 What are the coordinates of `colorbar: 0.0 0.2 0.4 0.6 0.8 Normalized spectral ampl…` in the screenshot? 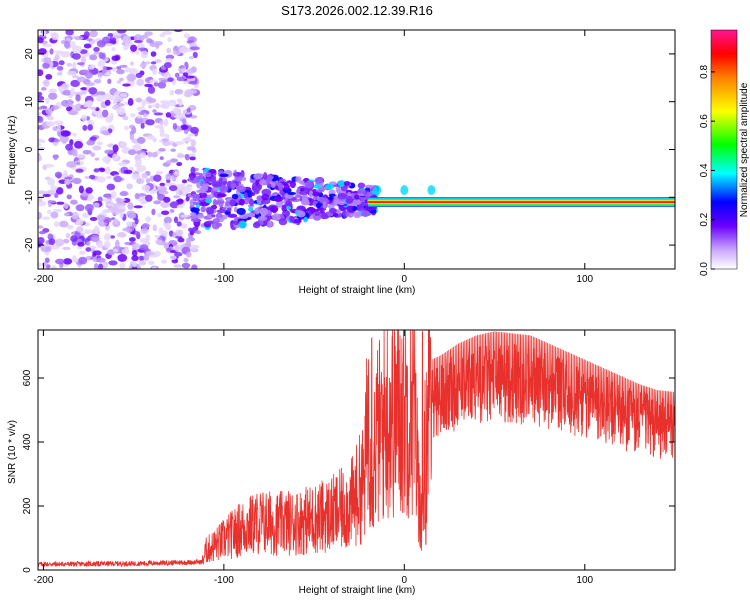 It's located at (724, 152).